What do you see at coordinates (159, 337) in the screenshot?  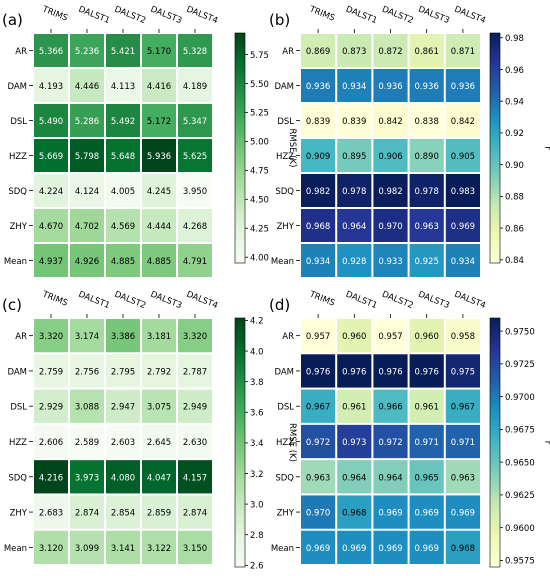 I see `cell-value: 3.181` at bounding box center [159, 337].